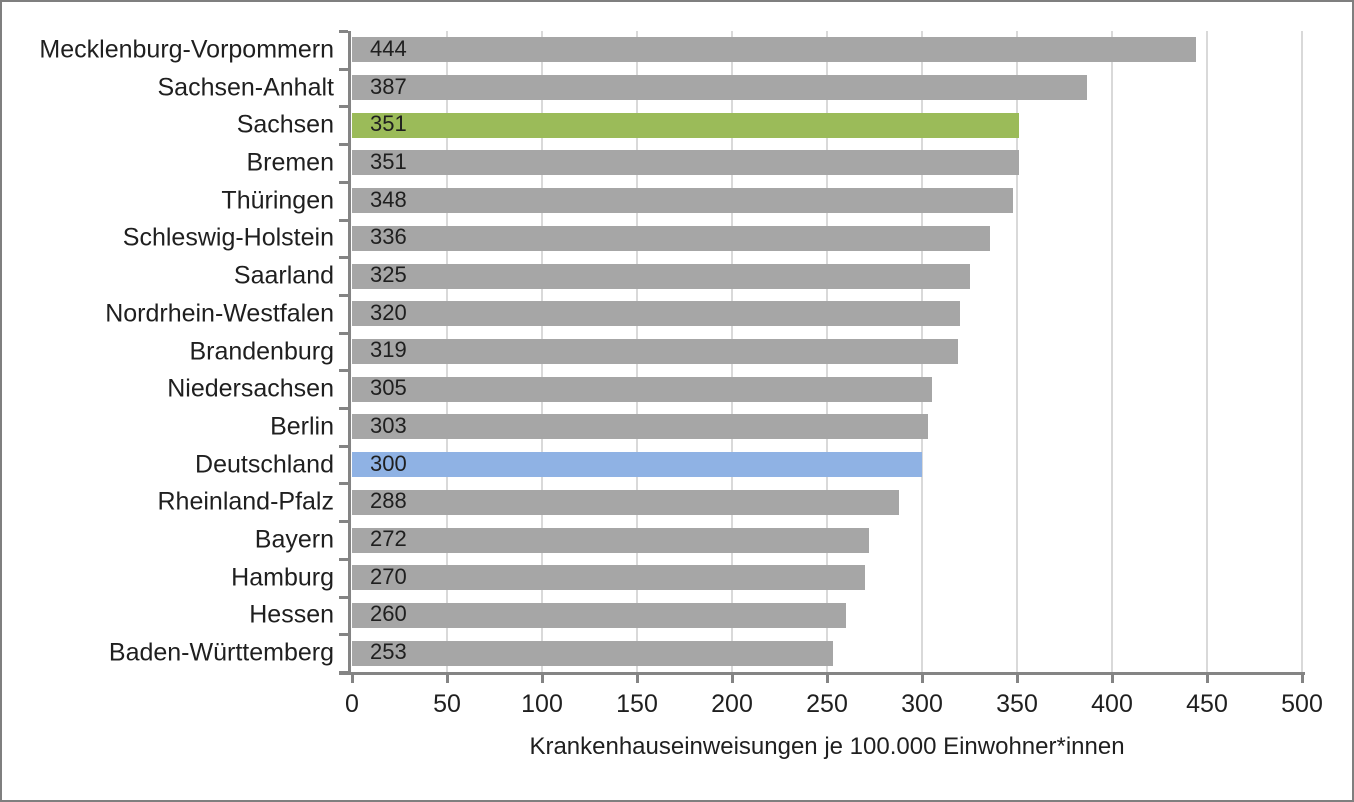  What do you see at coordinates (1302, 704) in the screenshot?
I see `x-axis-tick-label-500: 500` at bounding box center [1302, 704].